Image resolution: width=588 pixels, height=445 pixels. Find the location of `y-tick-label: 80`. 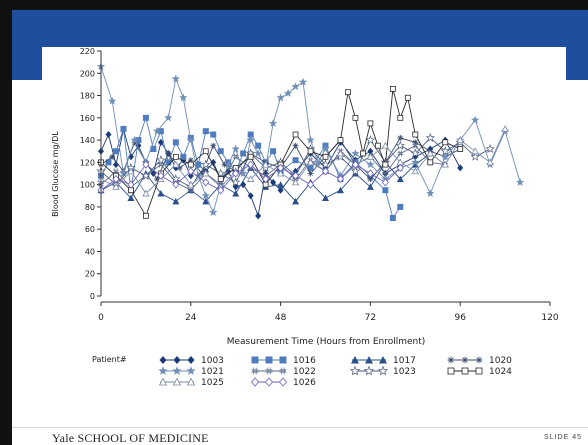

y-tick-label: 80 is located at coordinates (90, 207).